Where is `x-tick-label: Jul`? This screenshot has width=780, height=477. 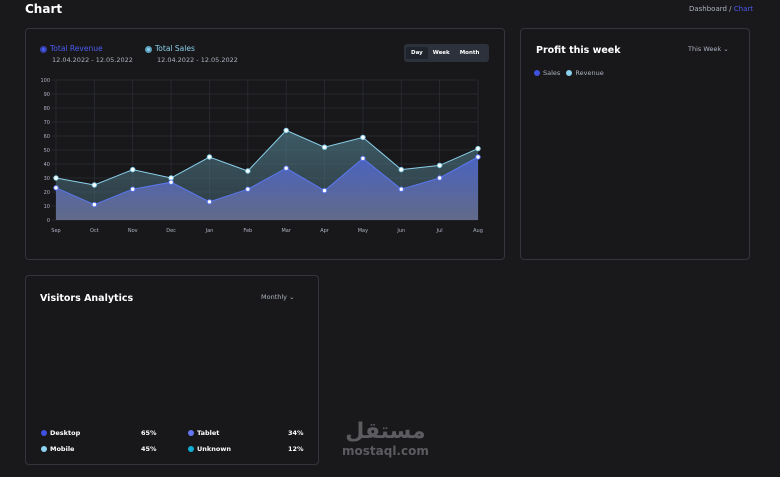
x-tick-label: Jul is located at coordinates (439, 231).